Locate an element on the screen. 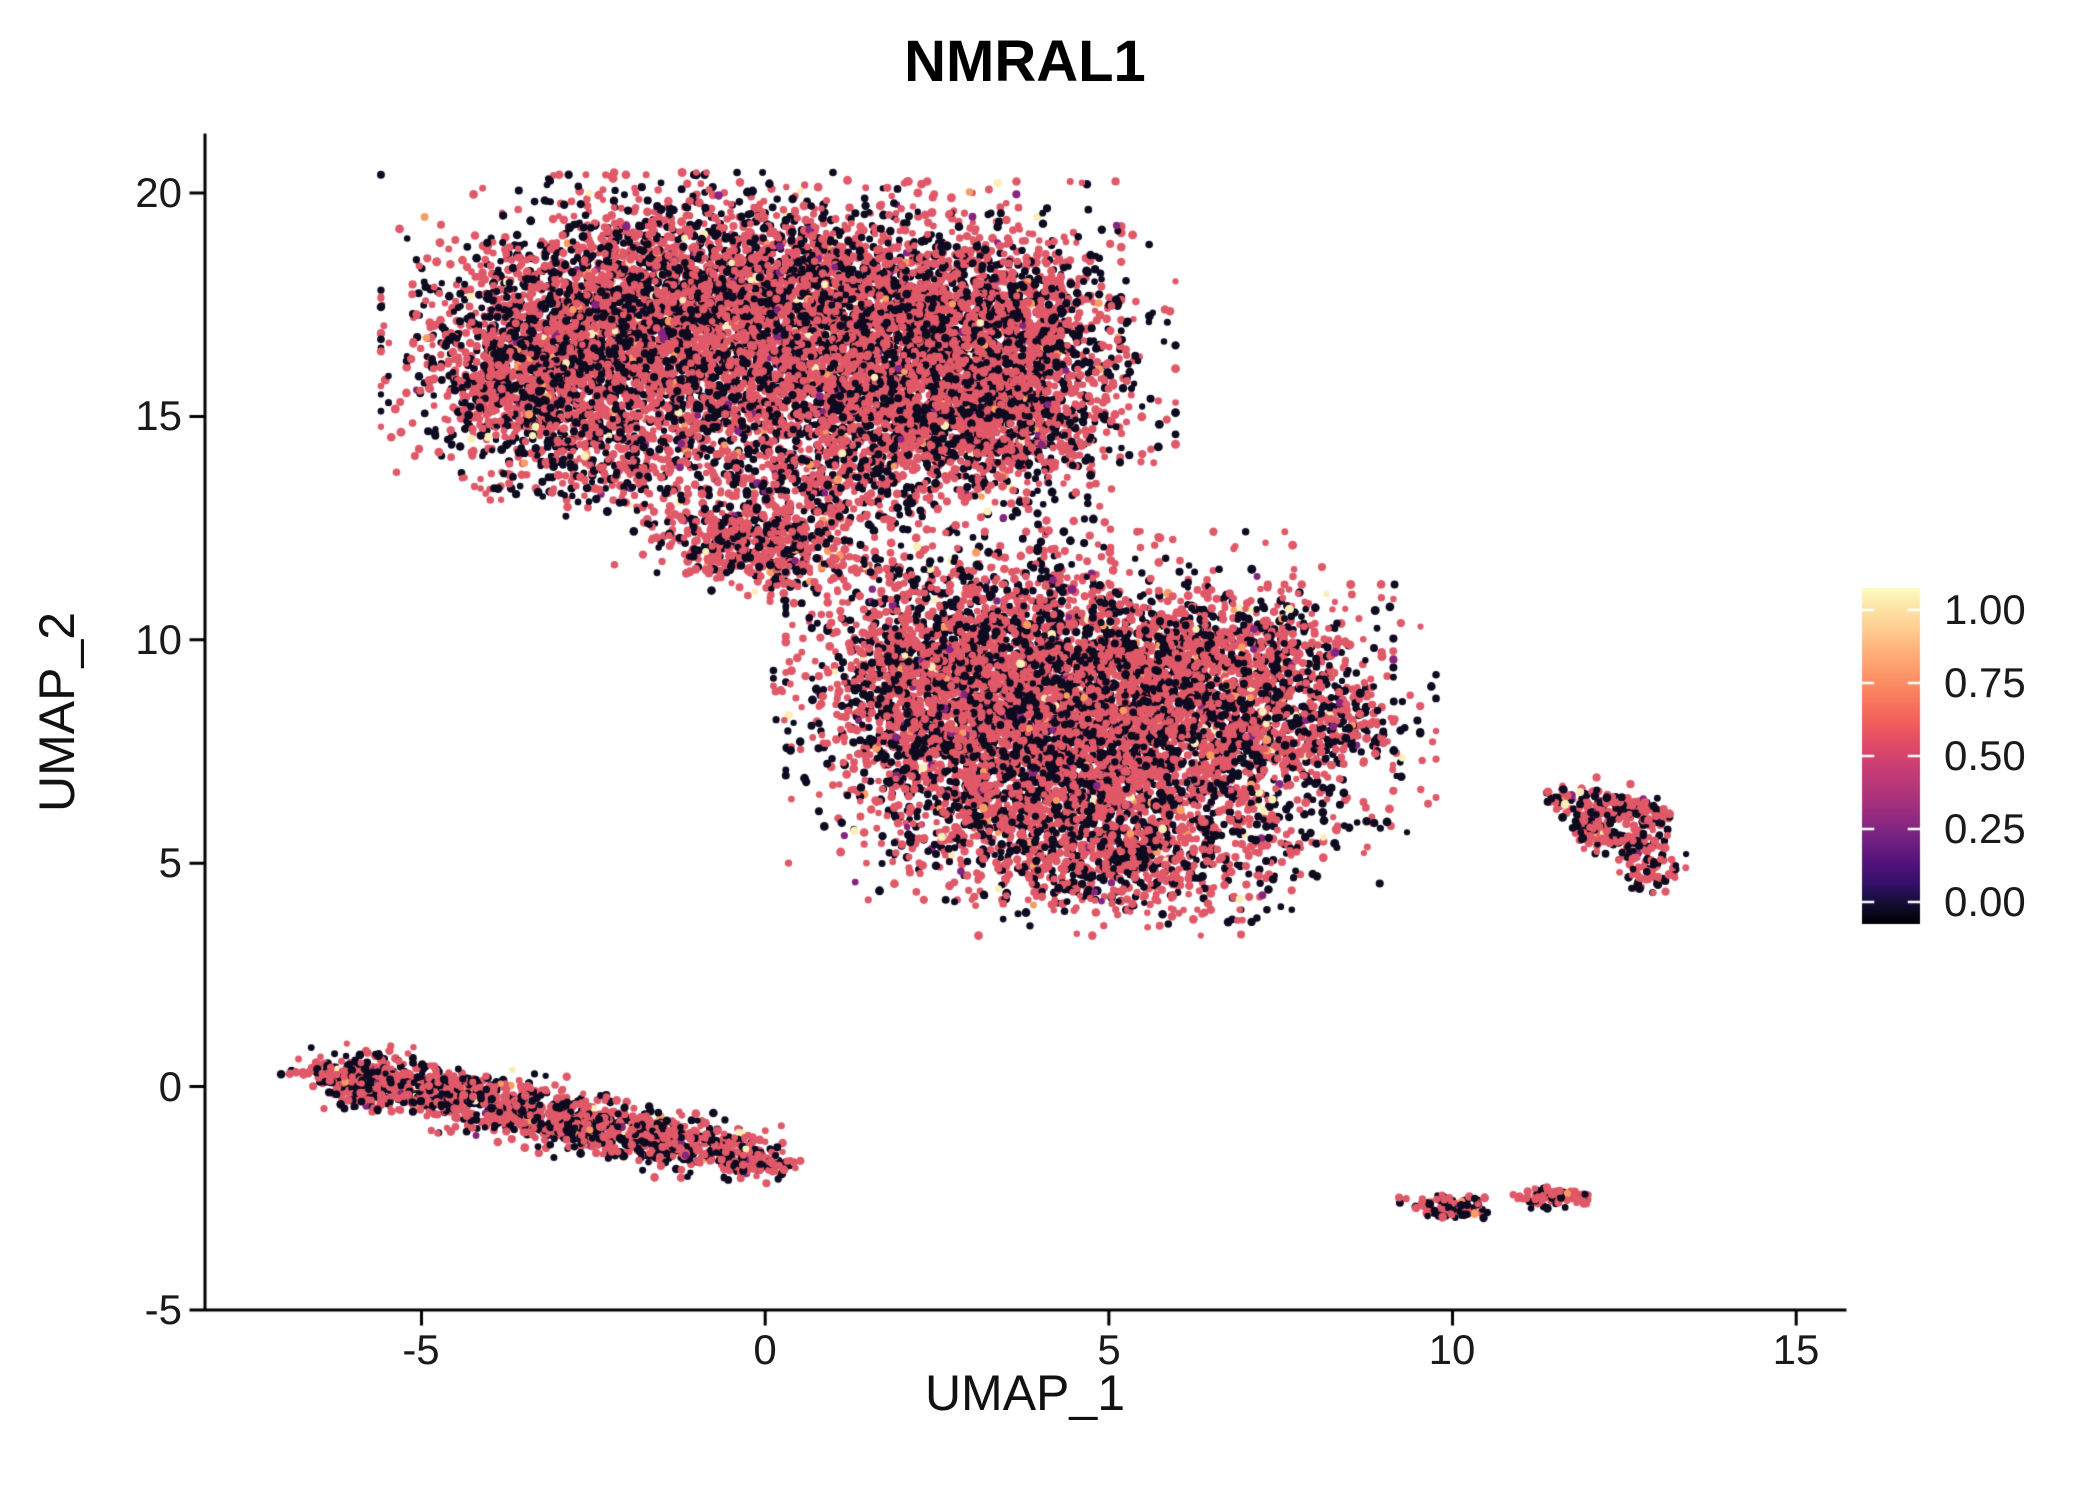 This screenshot has width=2100, height=1500. colorbar-tick-label: 0.25 is located at coordinates (1985, 828).